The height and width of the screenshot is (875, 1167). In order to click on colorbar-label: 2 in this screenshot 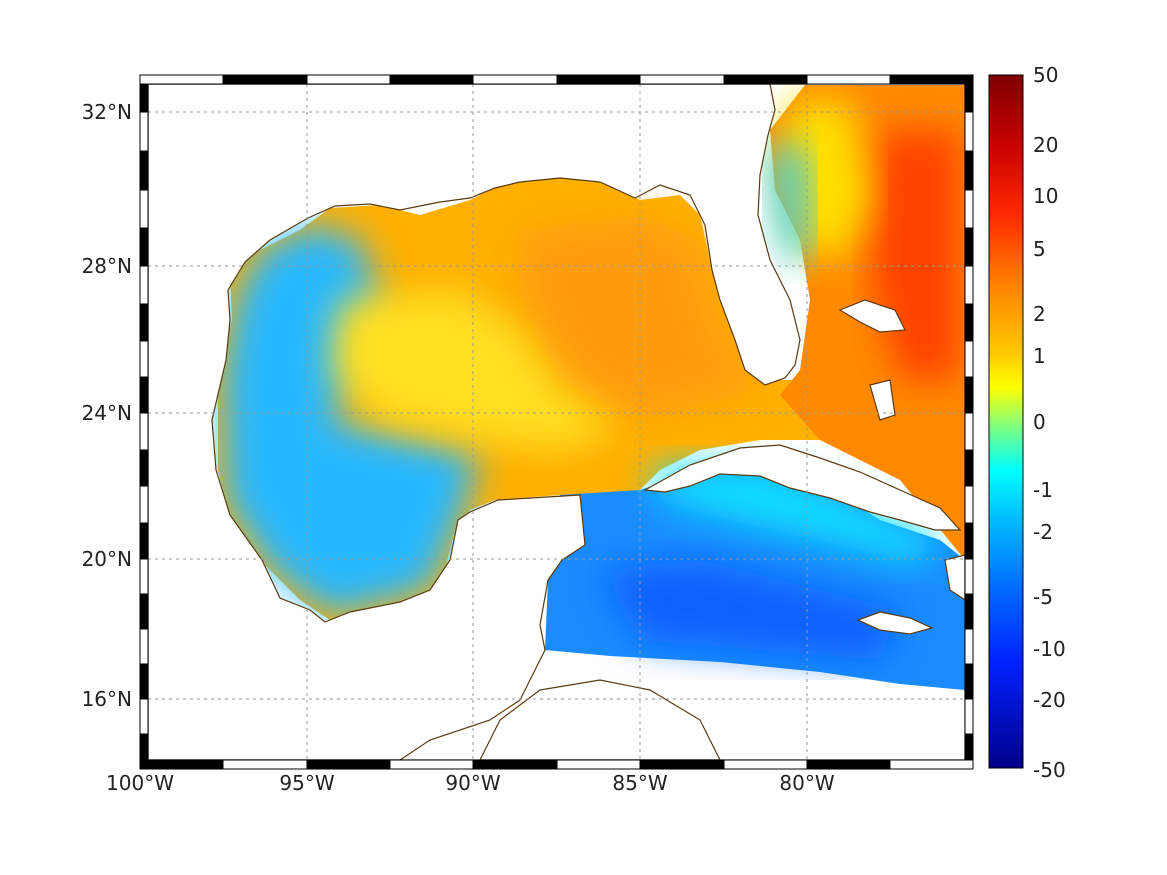, I will do `click(1039, 314)`.